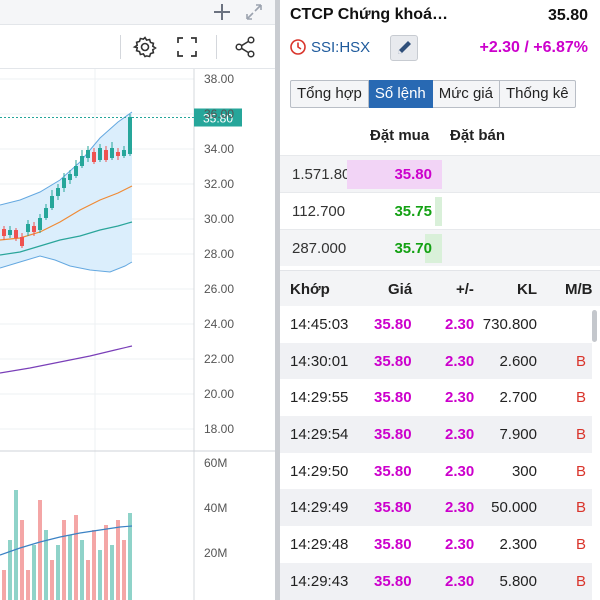  I want to click on tab-muc-gia: Mức giá, so click(466, 94).